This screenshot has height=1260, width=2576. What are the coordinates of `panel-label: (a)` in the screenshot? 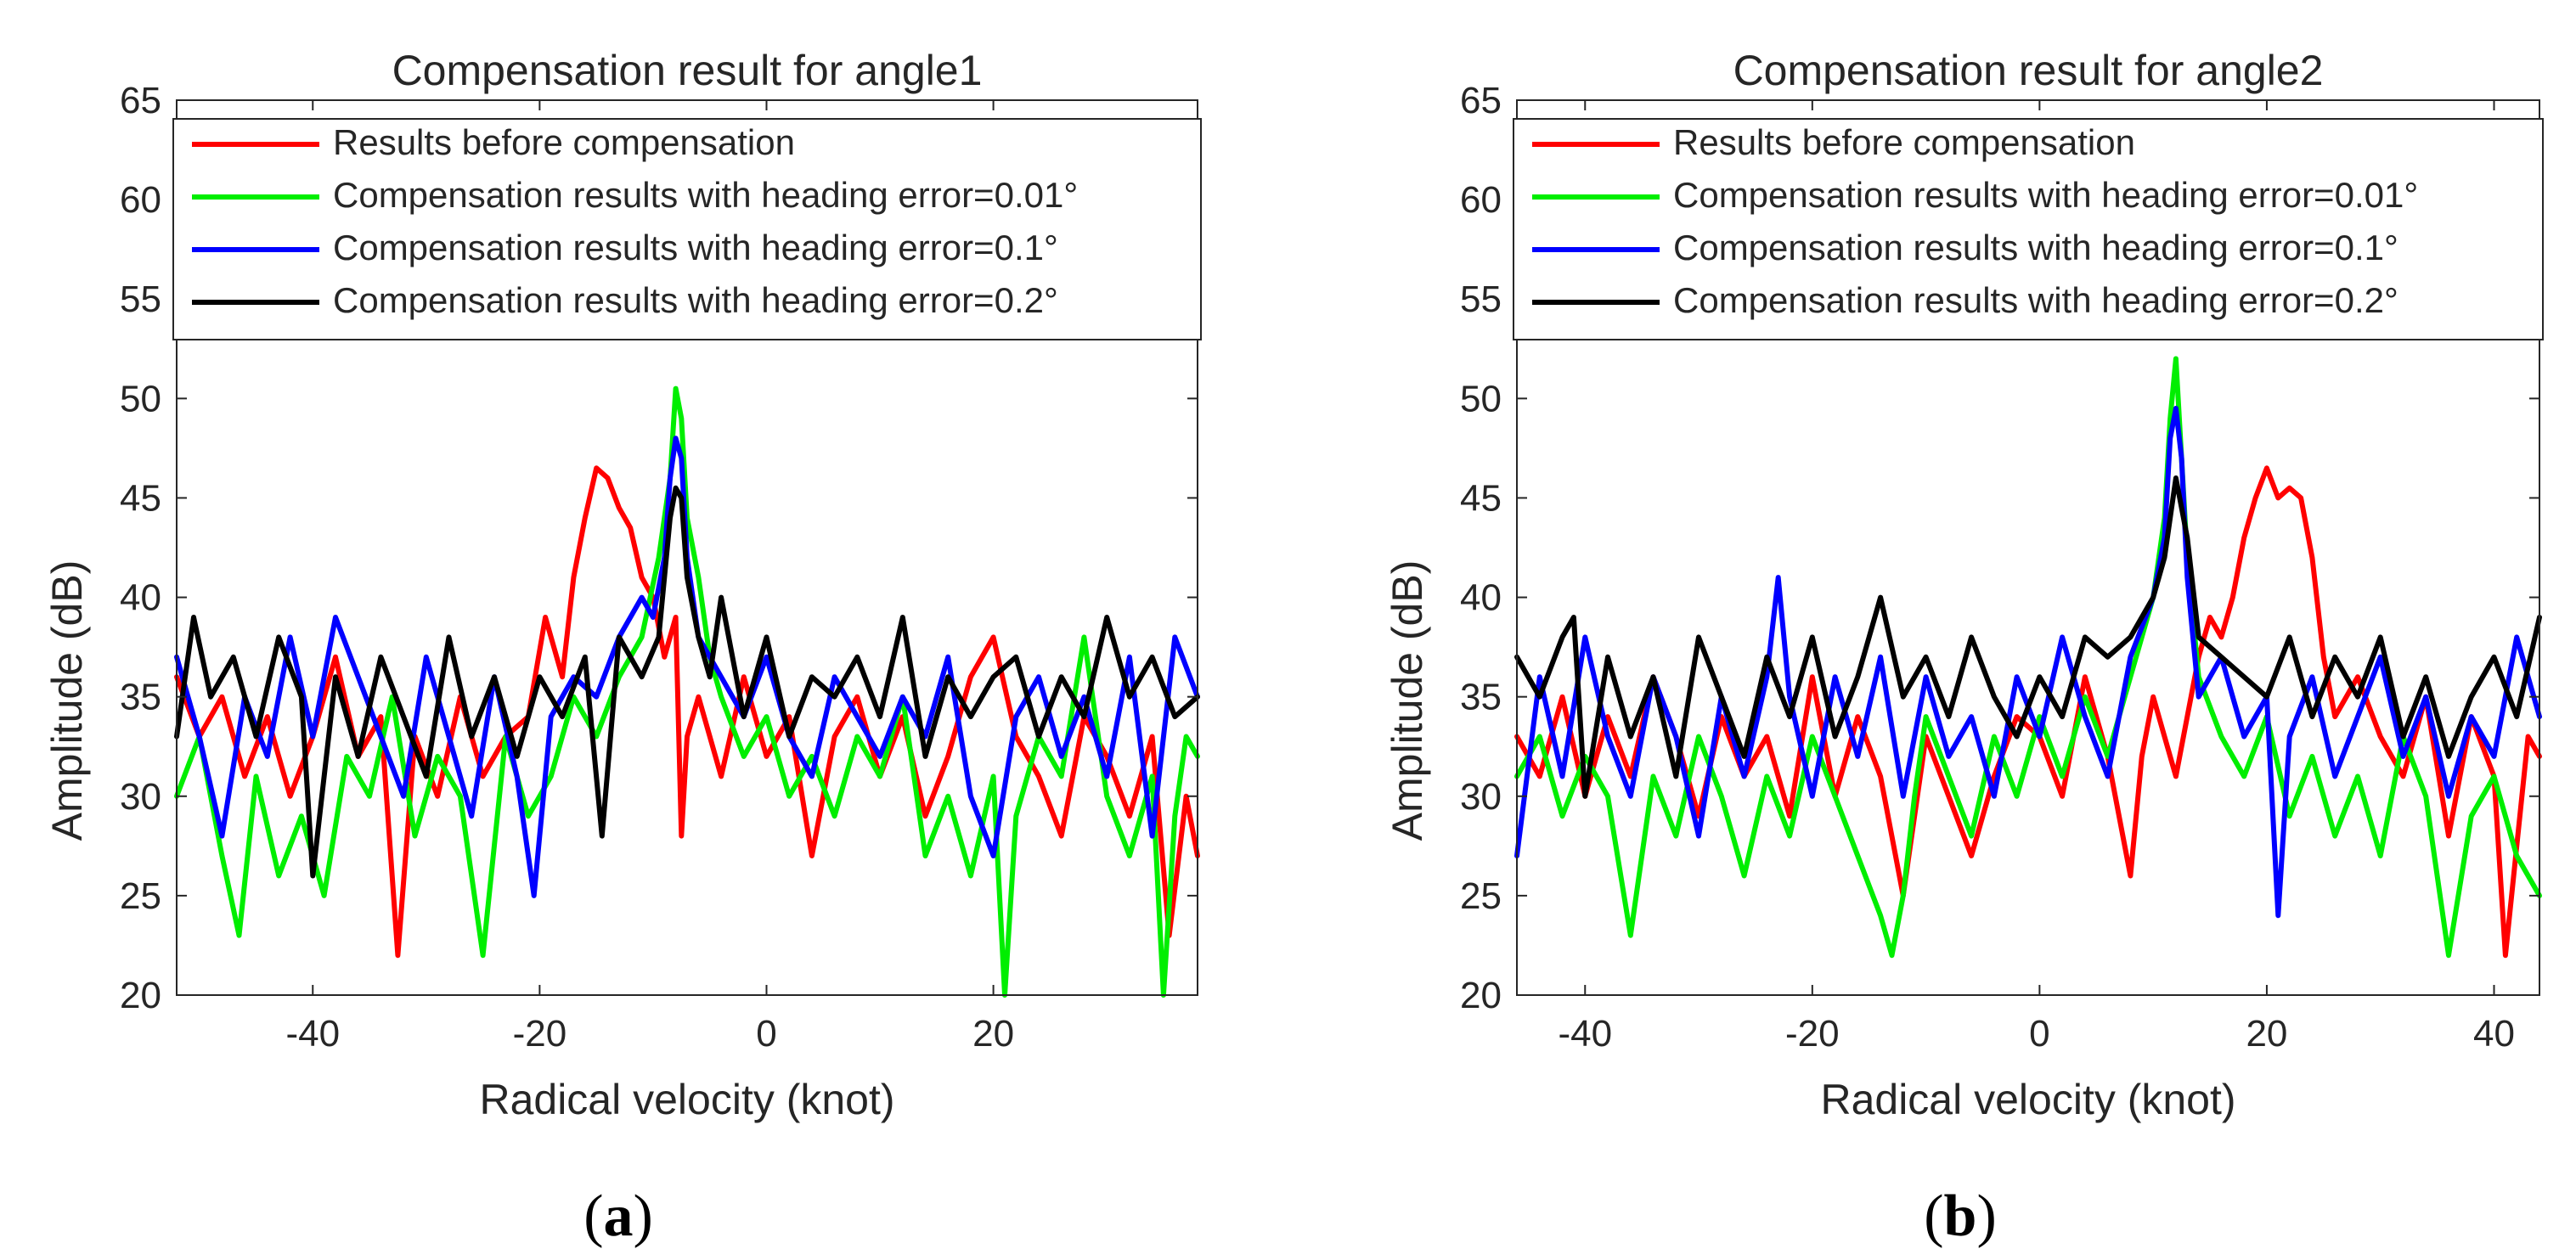 It's located at (618, 1216).